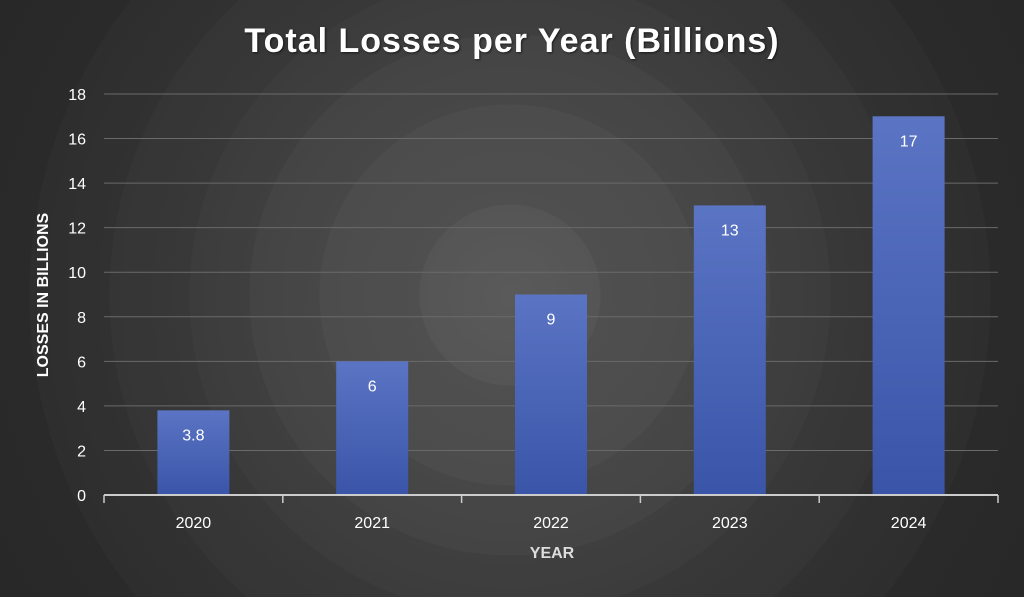  What do you see at coordinates (552, 553) in the screenshot?
I see `x-axis-label: YEAR` at bounding box center [552, 553].